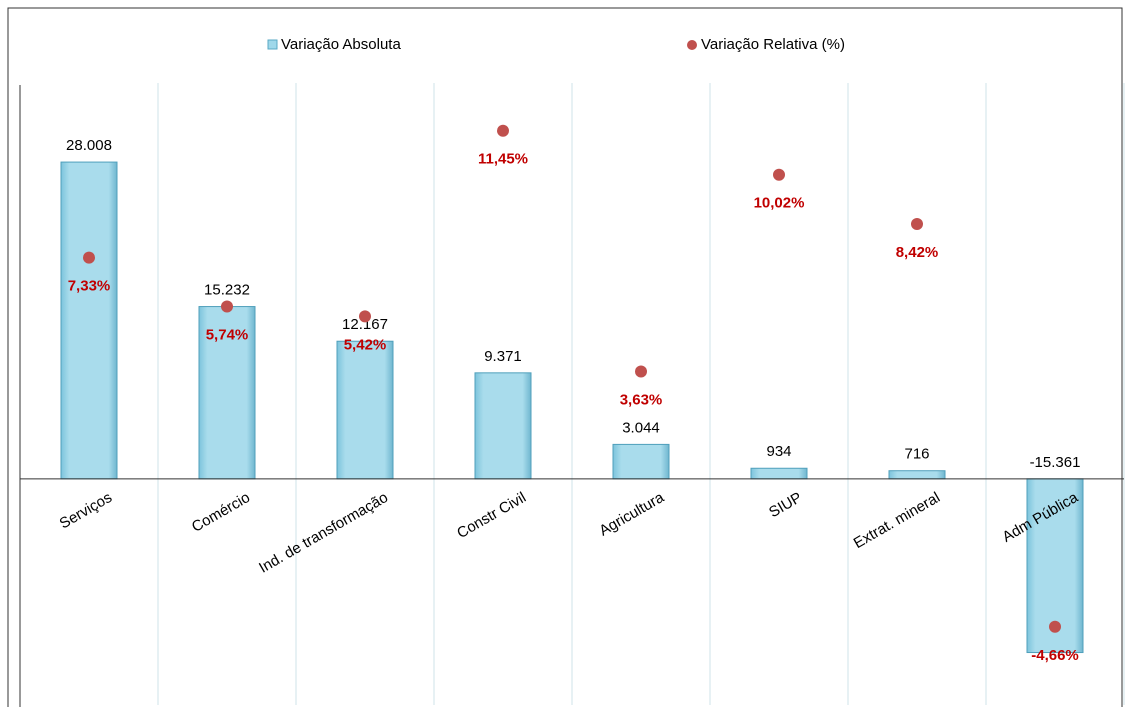  Describe the element at coordinates (89, 145) in the screenshot. I see `bar-value-label: 28.008` at that location.